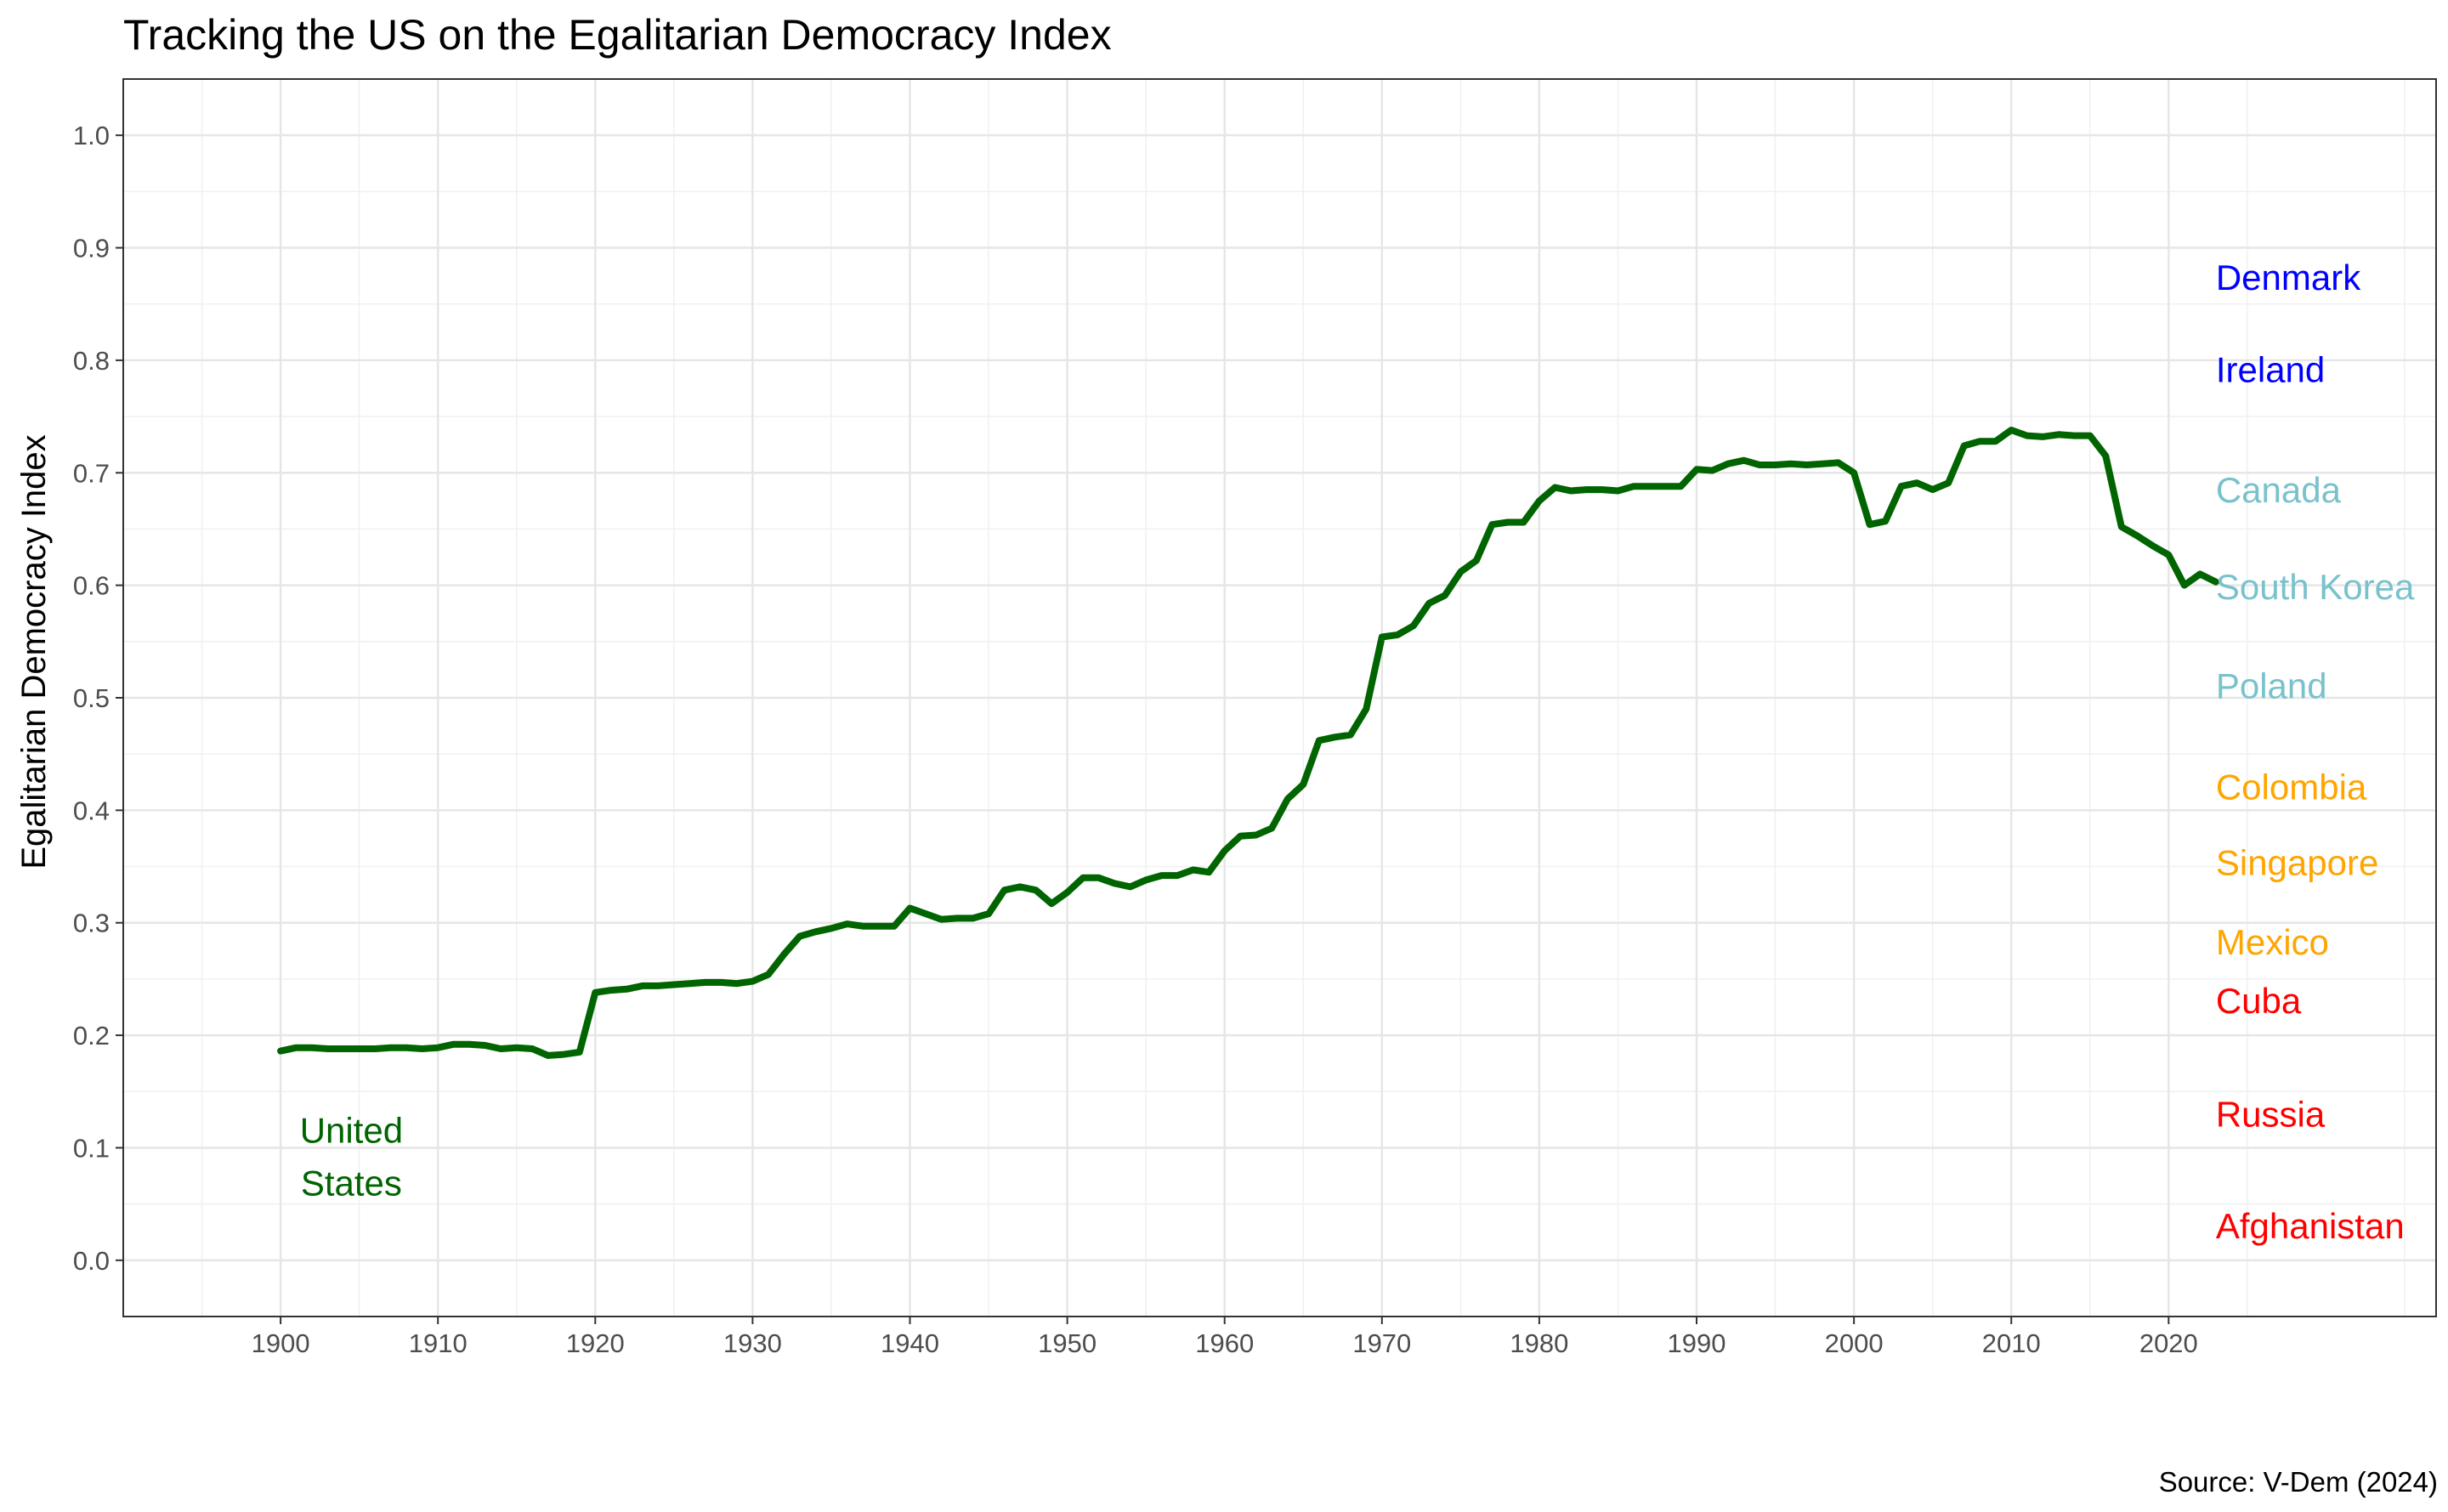 This screenshot has height=1512, width=2448. What do you see at coordinates (351, 1131) in the screenshot?
I see `series-label: United` at bounding box center [351, 1131].